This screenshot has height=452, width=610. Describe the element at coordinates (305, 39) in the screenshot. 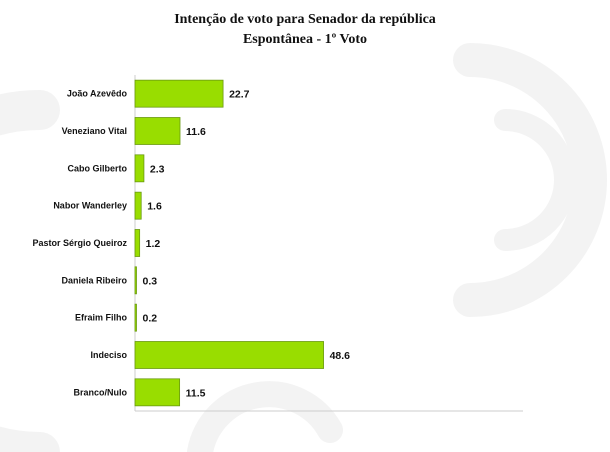

I see `chart-subtitle: Espontânea - 1º Voto` at that location.